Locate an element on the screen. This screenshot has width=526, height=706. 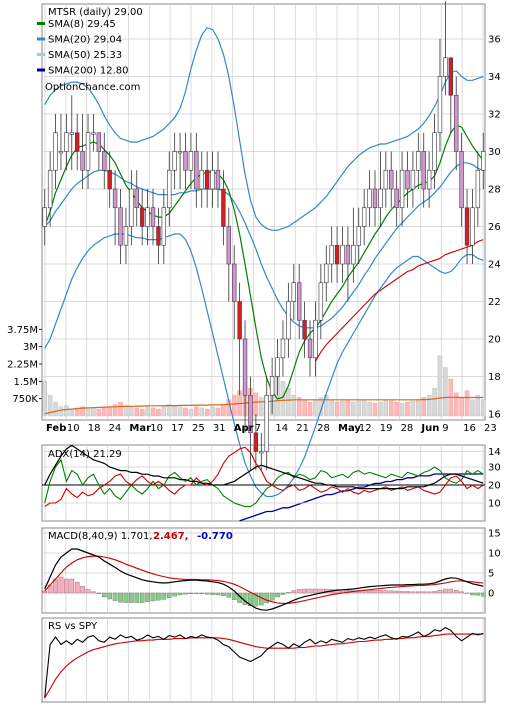
macd-y-tick-label: 10 is located at coordinates (494, 554).